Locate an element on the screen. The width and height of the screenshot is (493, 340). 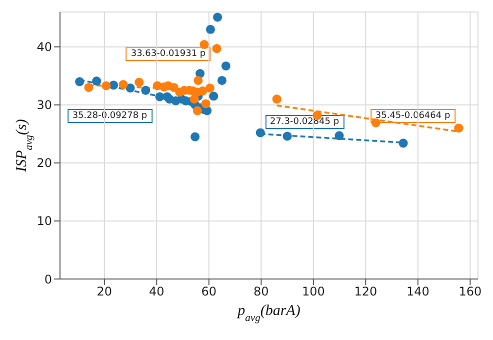
x-tick-label: 60 is located at coordinates (209, 291).